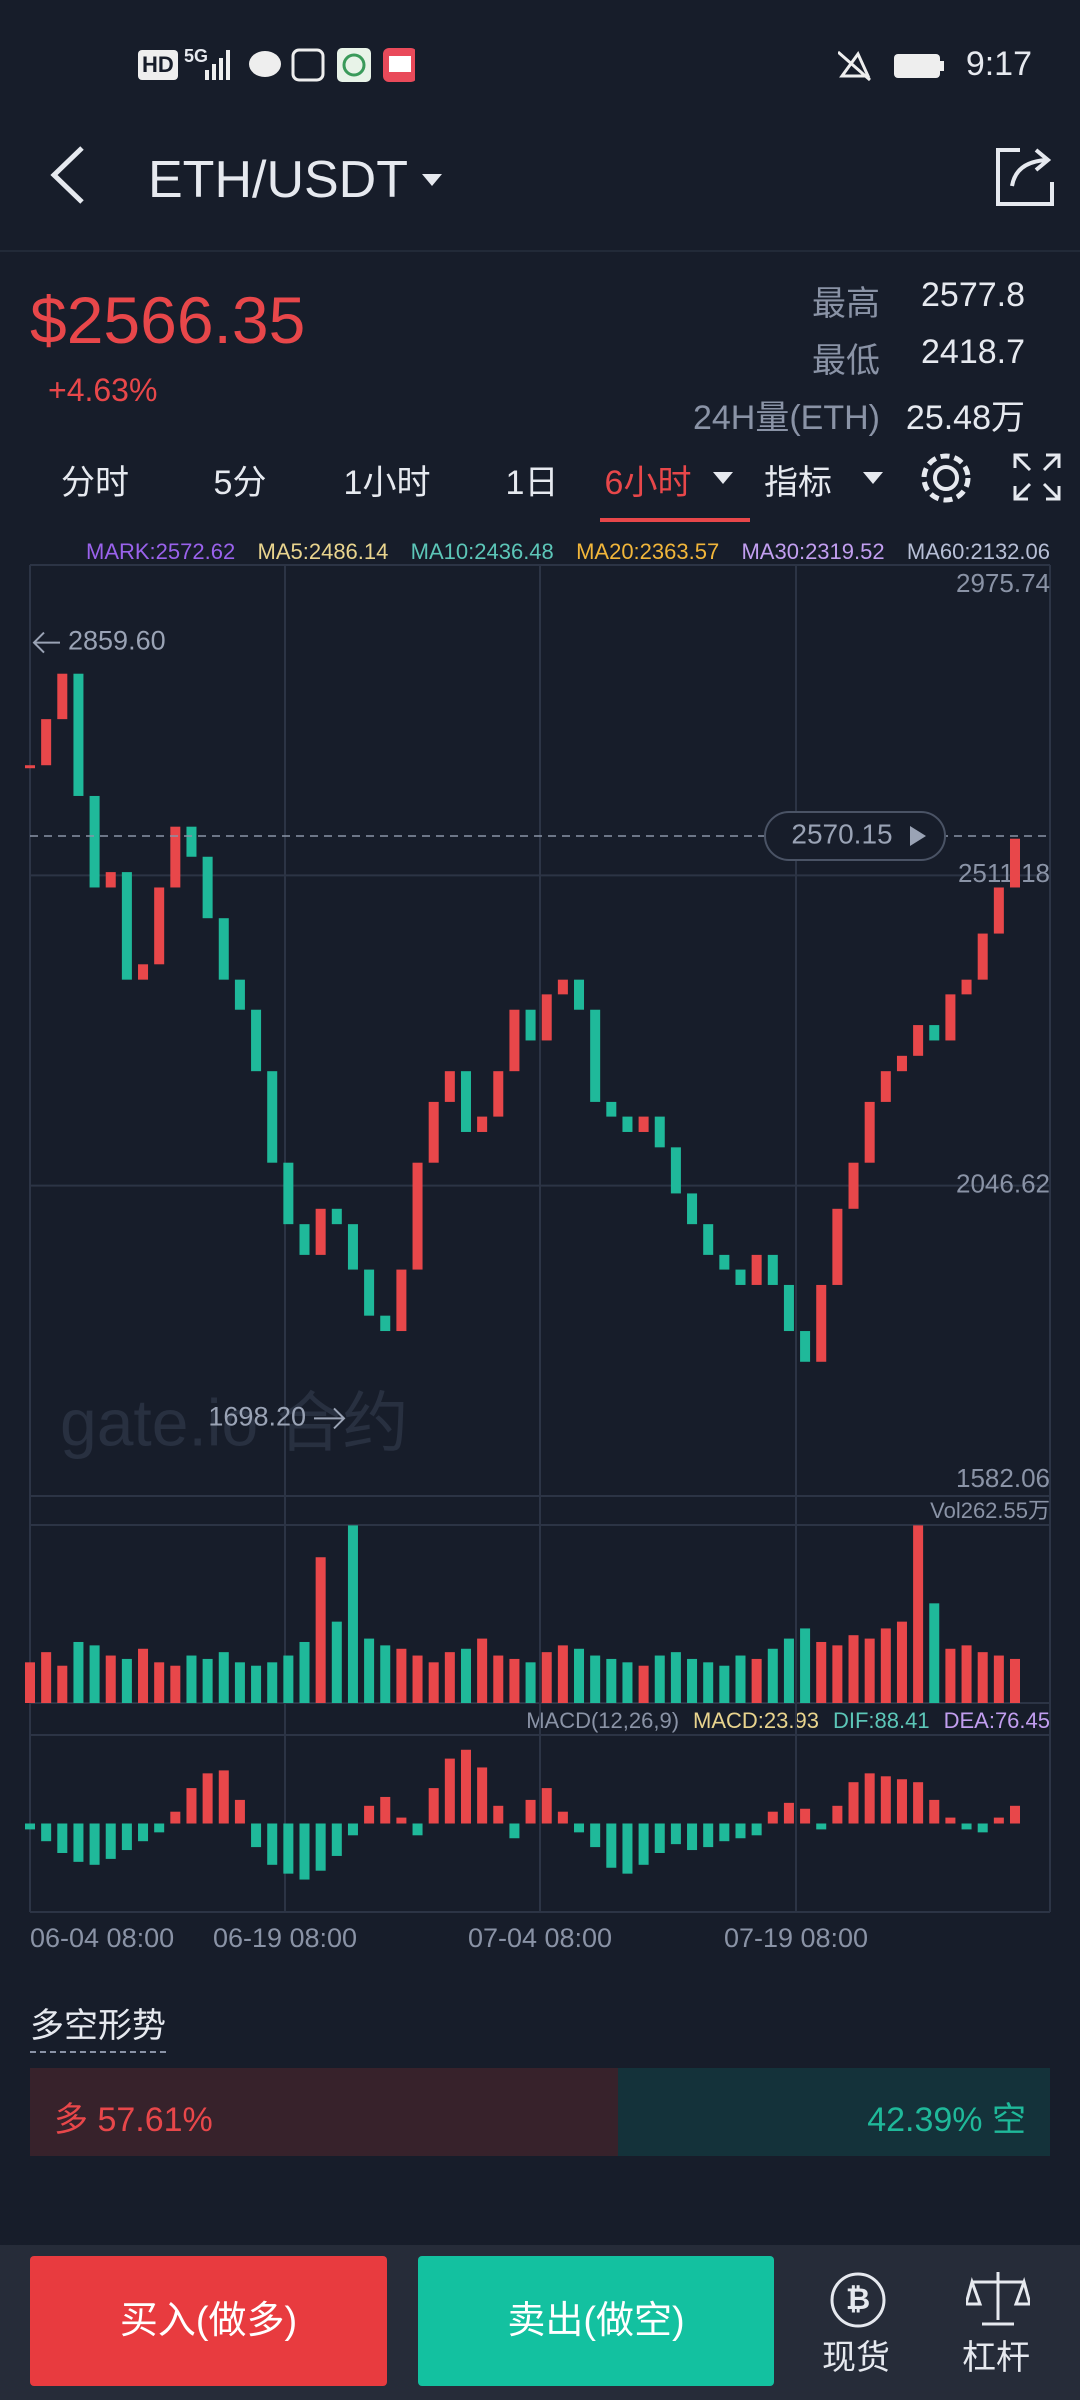 The height and width of the screenshot is (2400, 1080). What do you see at coordinates (855, 835) in the screenshot?
I see `last-price-pill` at bounding box center [855, 835].